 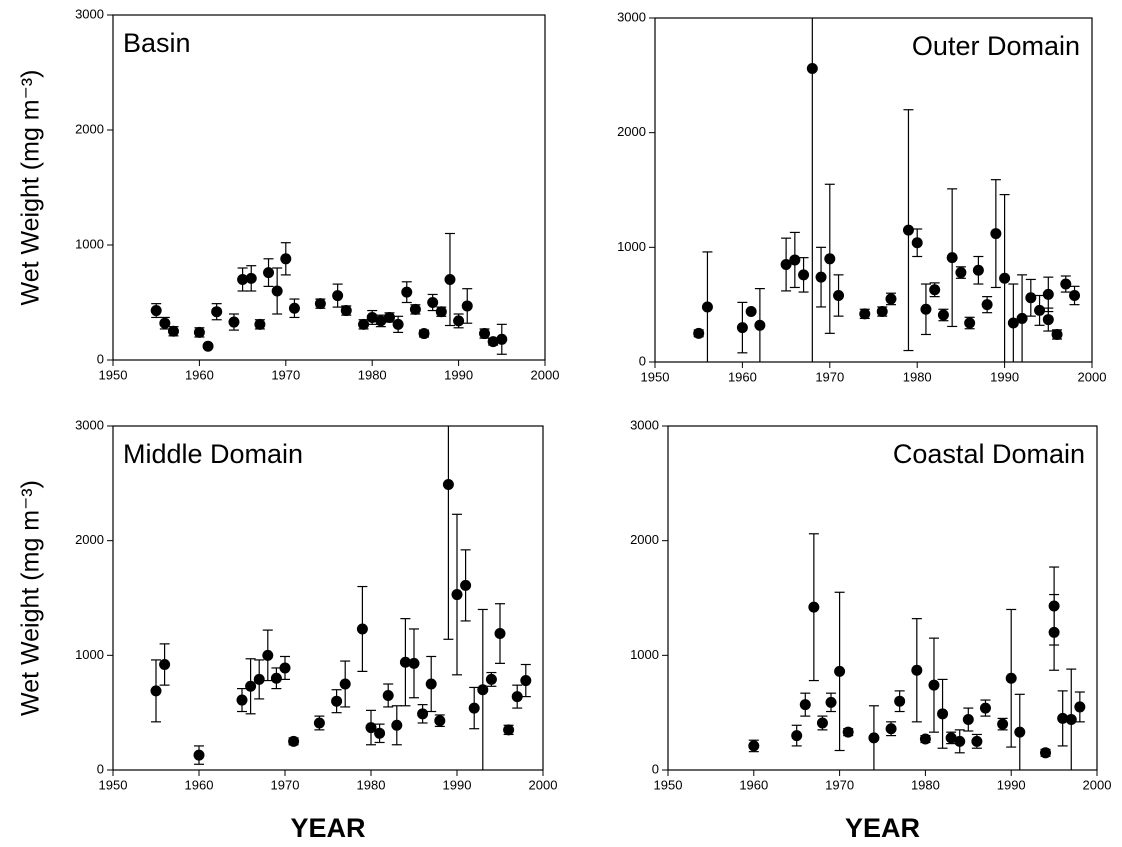 What do you see at coordinates (996, 46) in the screenshot?
I see `panel-title: Outer Domain` at bounding box center [996, 46].